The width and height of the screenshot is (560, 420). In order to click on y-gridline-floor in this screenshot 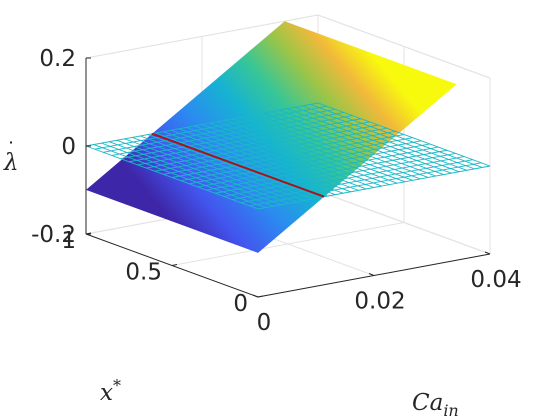, I will do `click(288, 244)`.